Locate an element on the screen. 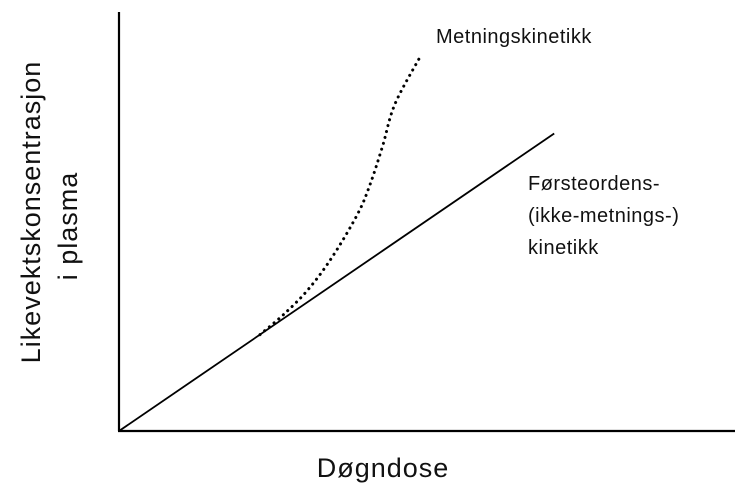 This screenshot has height=490, width=750. series-label-first-order: Førsteordens- (ikke-metnings-) kinetikk is located at coordinates (603, 216).